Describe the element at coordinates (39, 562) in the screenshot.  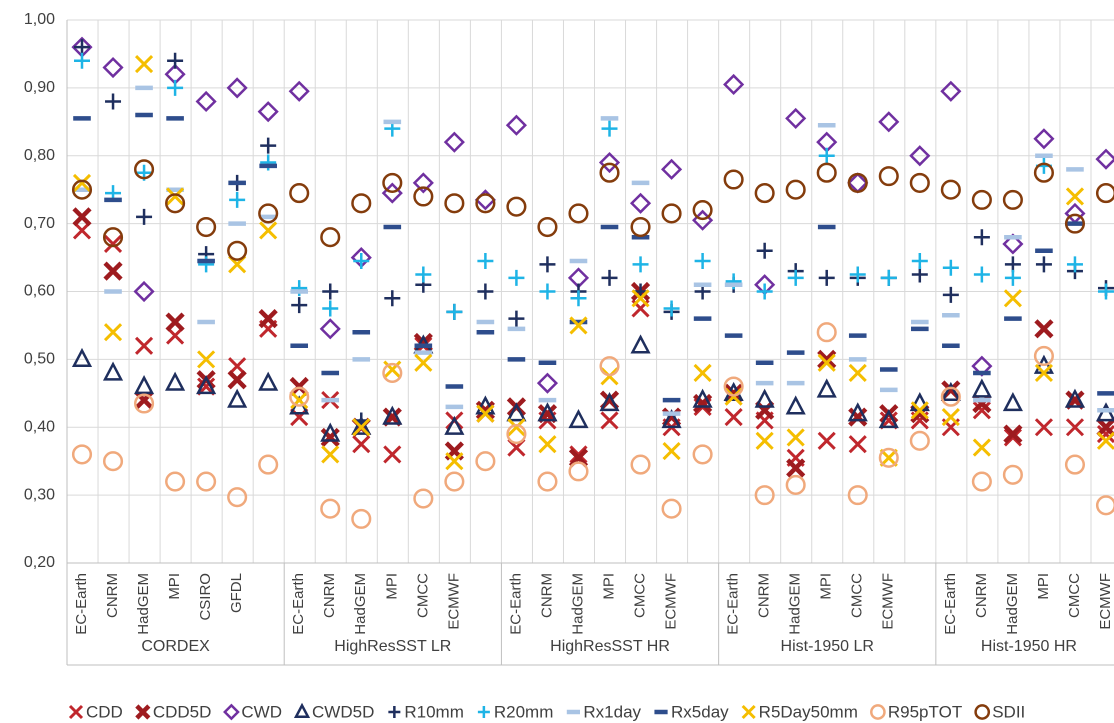
I see `y-tick-label: 0,20` at that location.